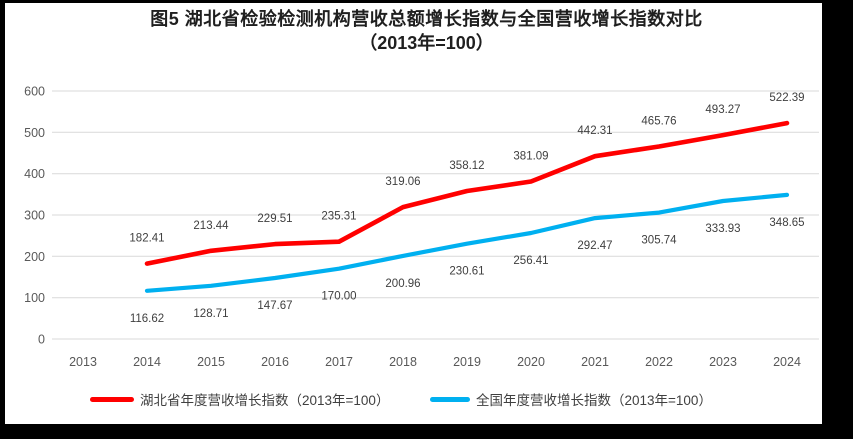 This screenshot has height=439, width=853. Describe the element at coordinates (786, 98) in the screenshot. I see `data-label: 522.39` at that location.